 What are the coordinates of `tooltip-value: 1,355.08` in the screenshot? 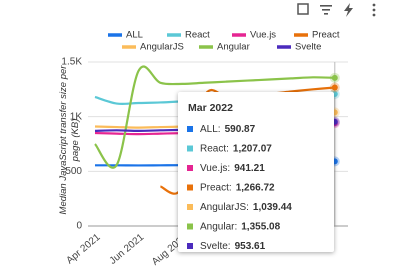 It's located at (260, 226).